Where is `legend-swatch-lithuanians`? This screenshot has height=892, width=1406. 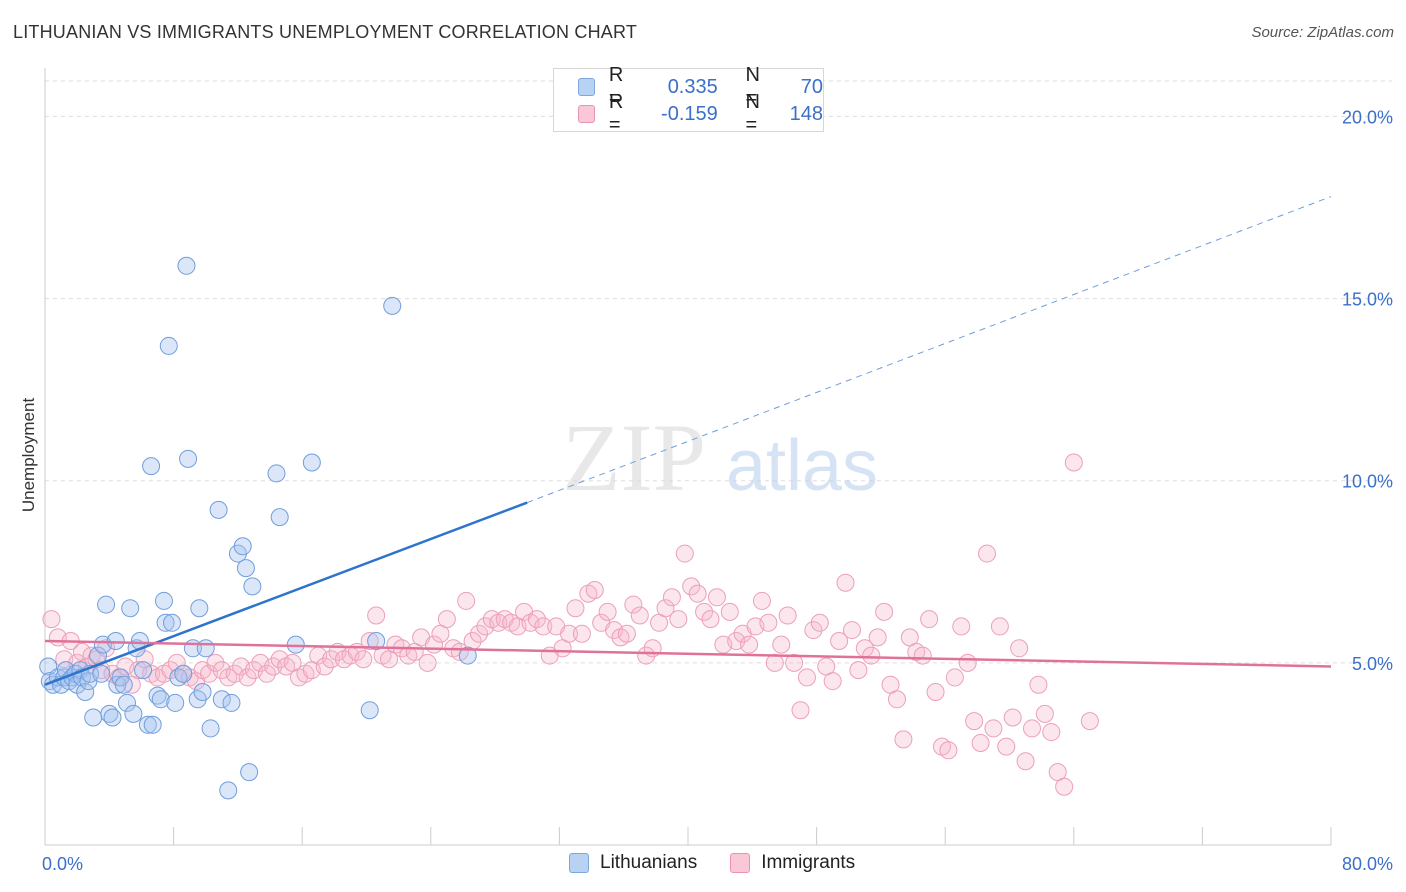 legend-swatch-lithuanians is located at coordinates (586, 87).